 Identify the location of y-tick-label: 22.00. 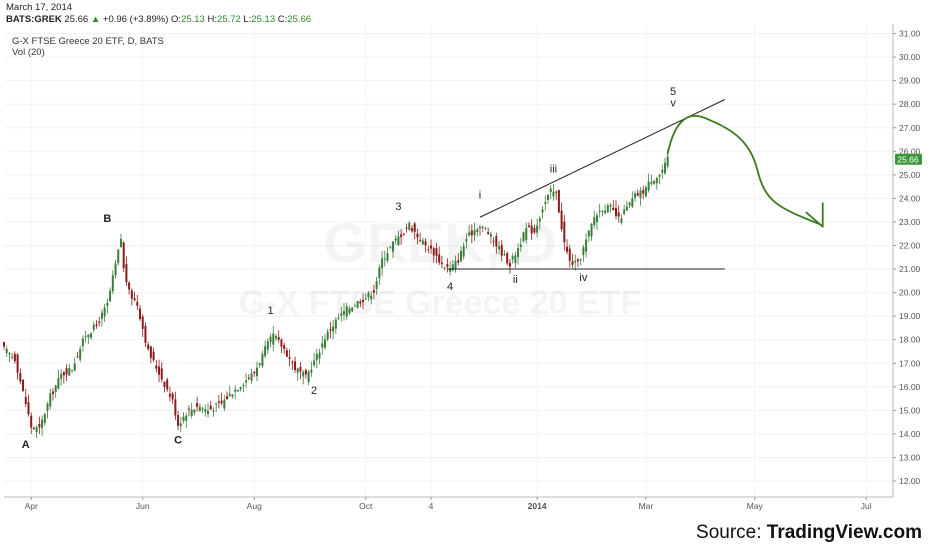
(910, 246).